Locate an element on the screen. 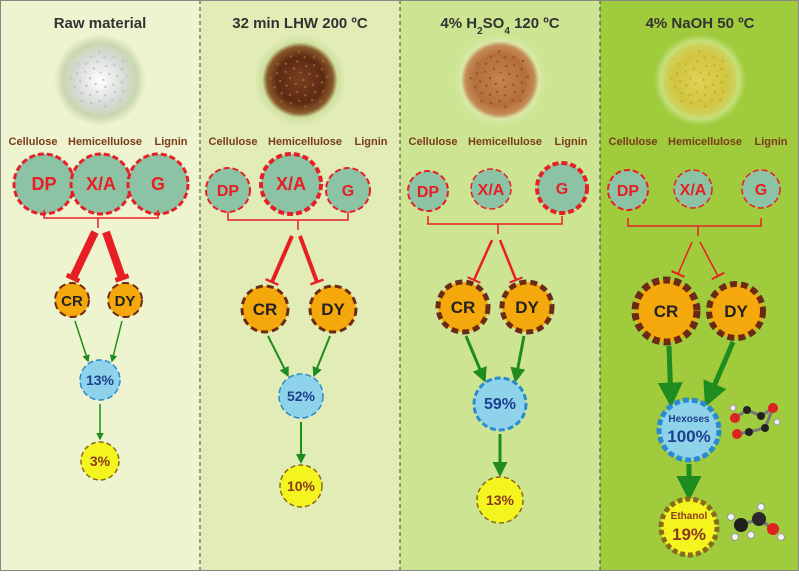  yield-sugar-value: 52% is located at coordinates (301, 396).